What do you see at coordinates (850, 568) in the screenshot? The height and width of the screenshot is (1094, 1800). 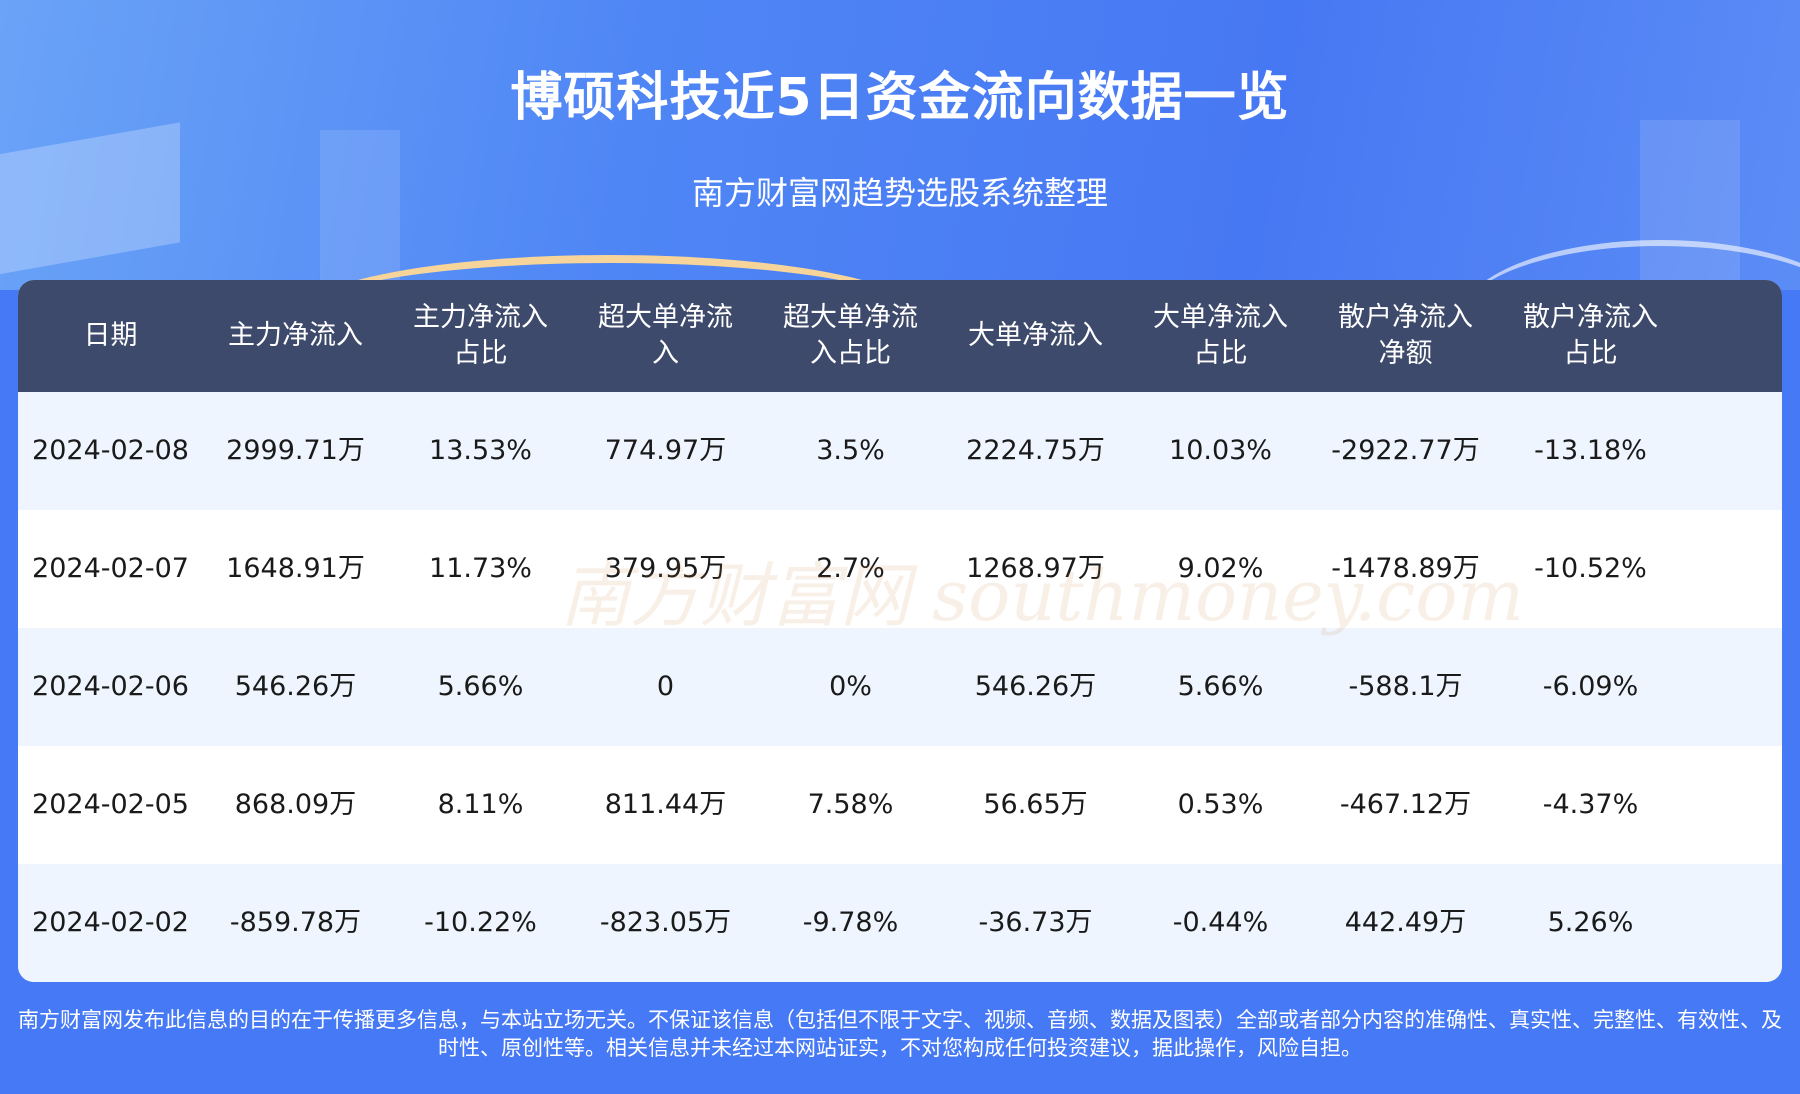 I see `table-cell: 2.7%` at bounding box center [850, 568].